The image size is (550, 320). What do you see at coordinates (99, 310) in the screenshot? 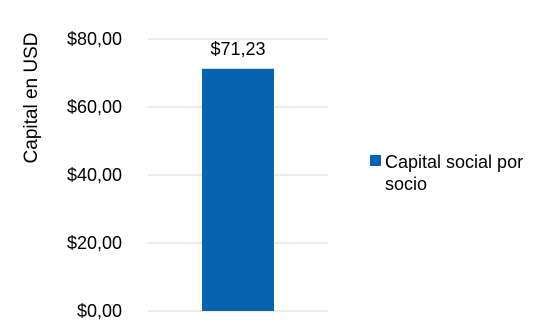
I see `y-tick-label: $0,00` at bounding box center [99, 310].